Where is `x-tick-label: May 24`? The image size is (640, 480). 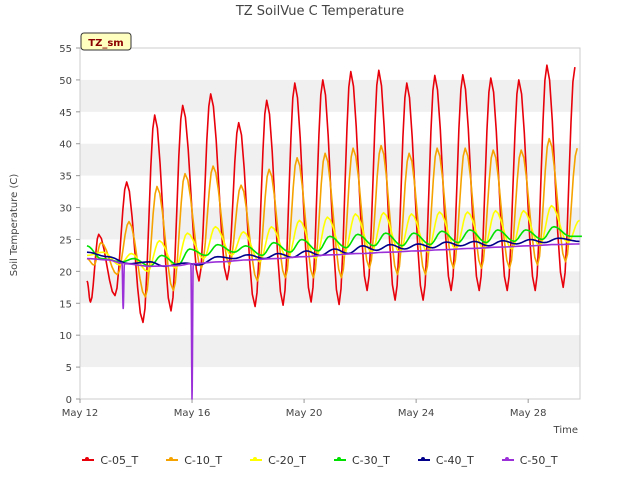
x-tick-label: May 24 is located at coordinates (416, 413).